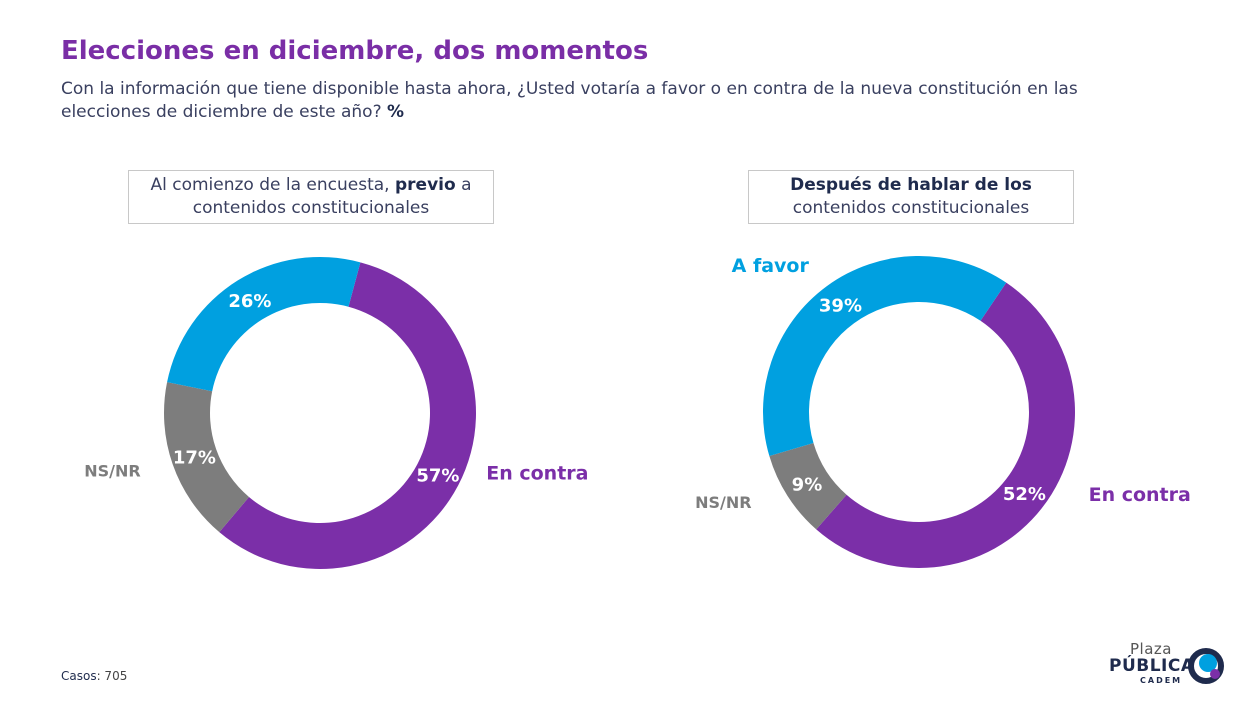  I want to click on logo-text-cadem: CADEM, so click(1161, 680).